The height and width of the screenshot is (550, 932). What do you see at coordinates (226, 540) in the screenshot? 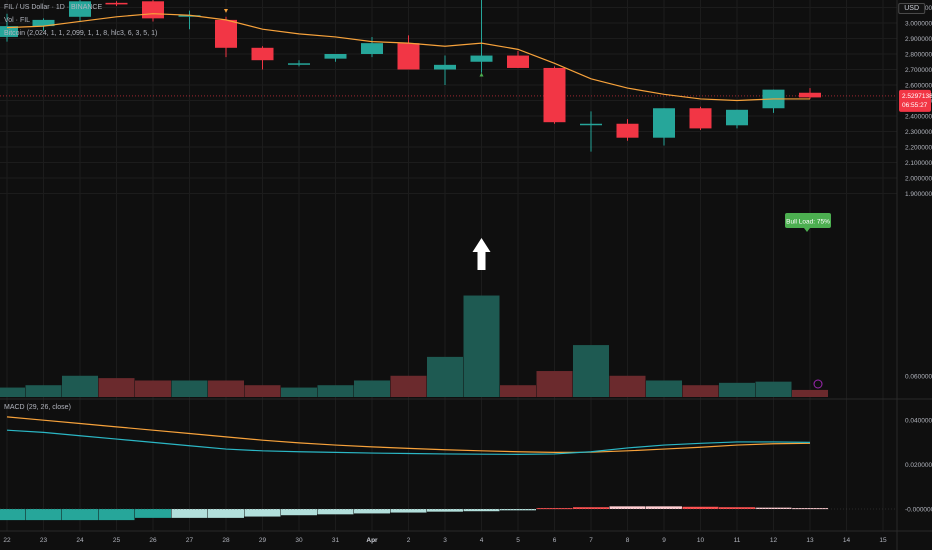
I see `x-tick-label: 28` at bounding box center [226, 540].